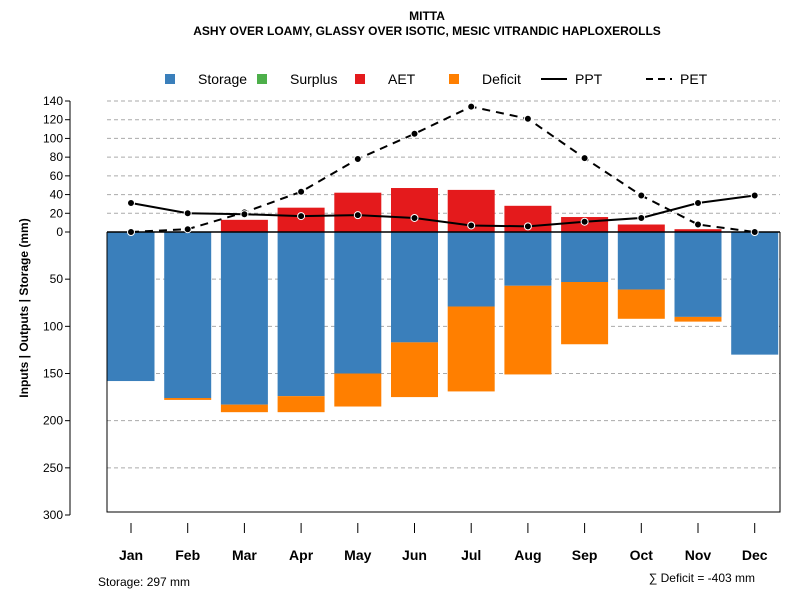 This screenshot has height=600, width=800. Describe the element at coordinates (755, 555) in the screenshot. I see `x-tick-label-dec: Dec` at that location.